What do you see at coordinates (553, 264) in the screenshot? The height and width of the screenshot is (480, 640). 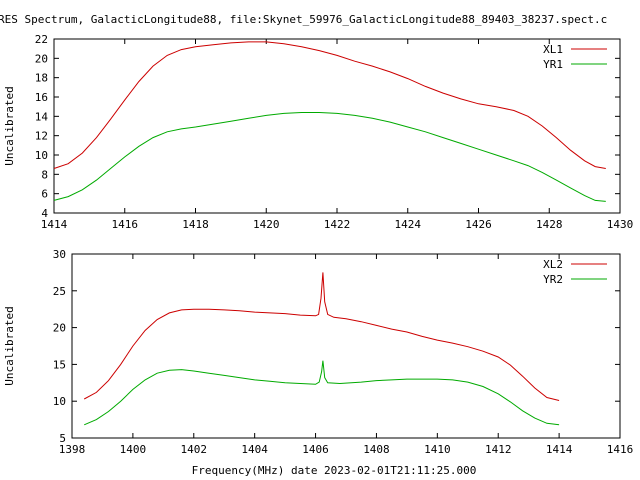 I see `legend-label: XL2` at bounding box center [553, 264].